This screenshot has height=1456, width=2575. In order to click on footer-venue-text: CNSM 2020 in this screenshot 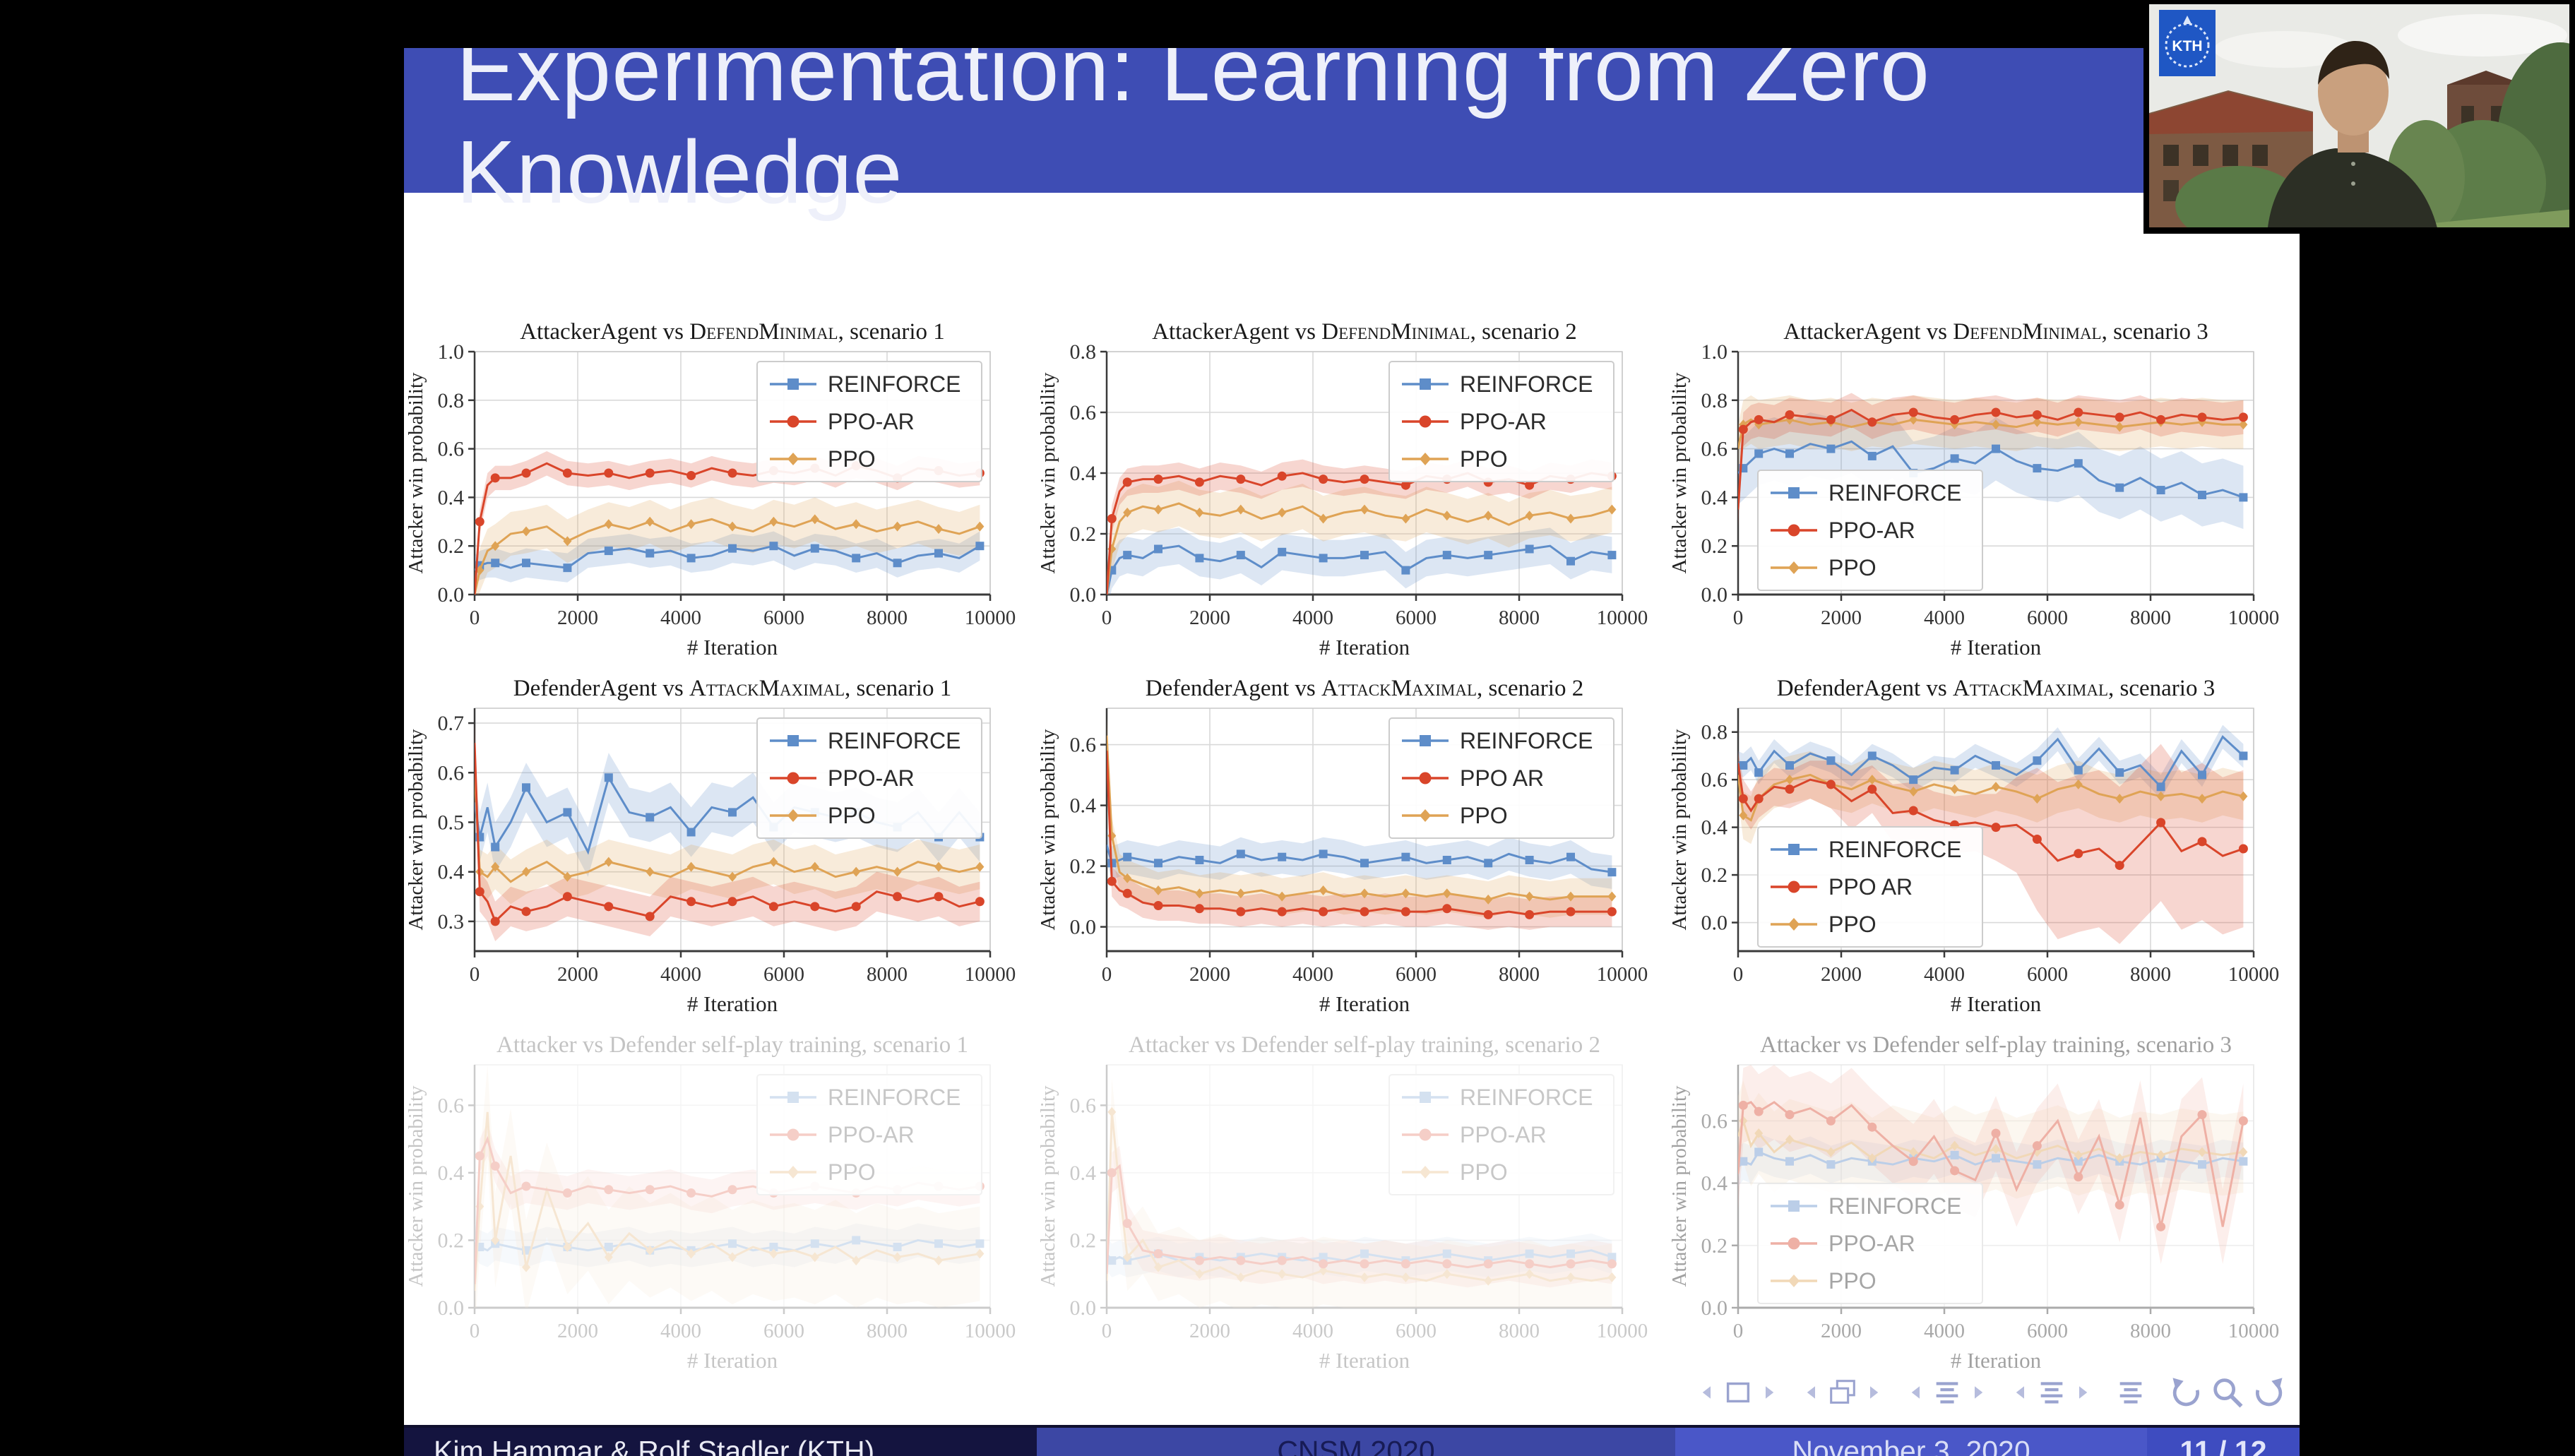, I will do `click(1356, 1445)`.